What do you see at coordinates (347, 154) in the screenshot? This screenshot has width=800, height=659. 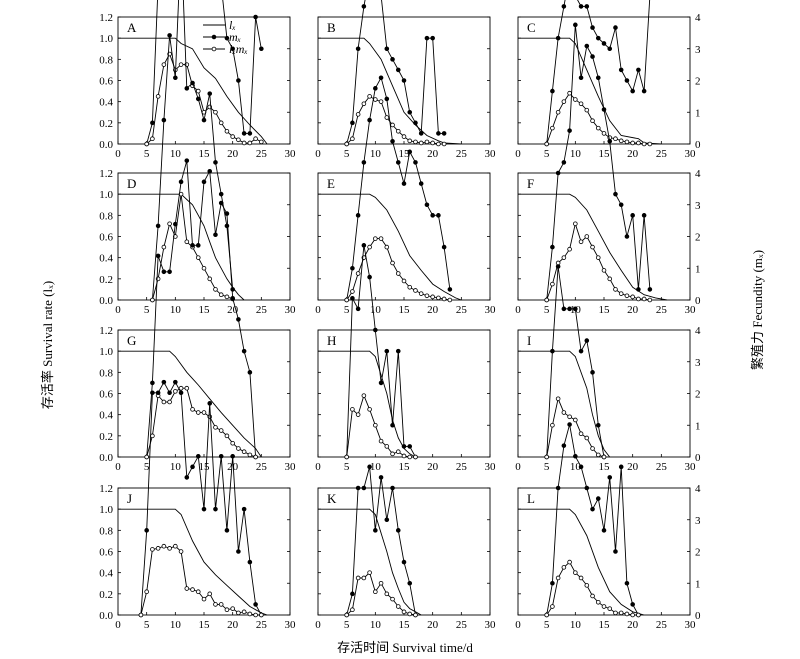 I see `x-tick-label: 5` at bounding box center [347, 154].